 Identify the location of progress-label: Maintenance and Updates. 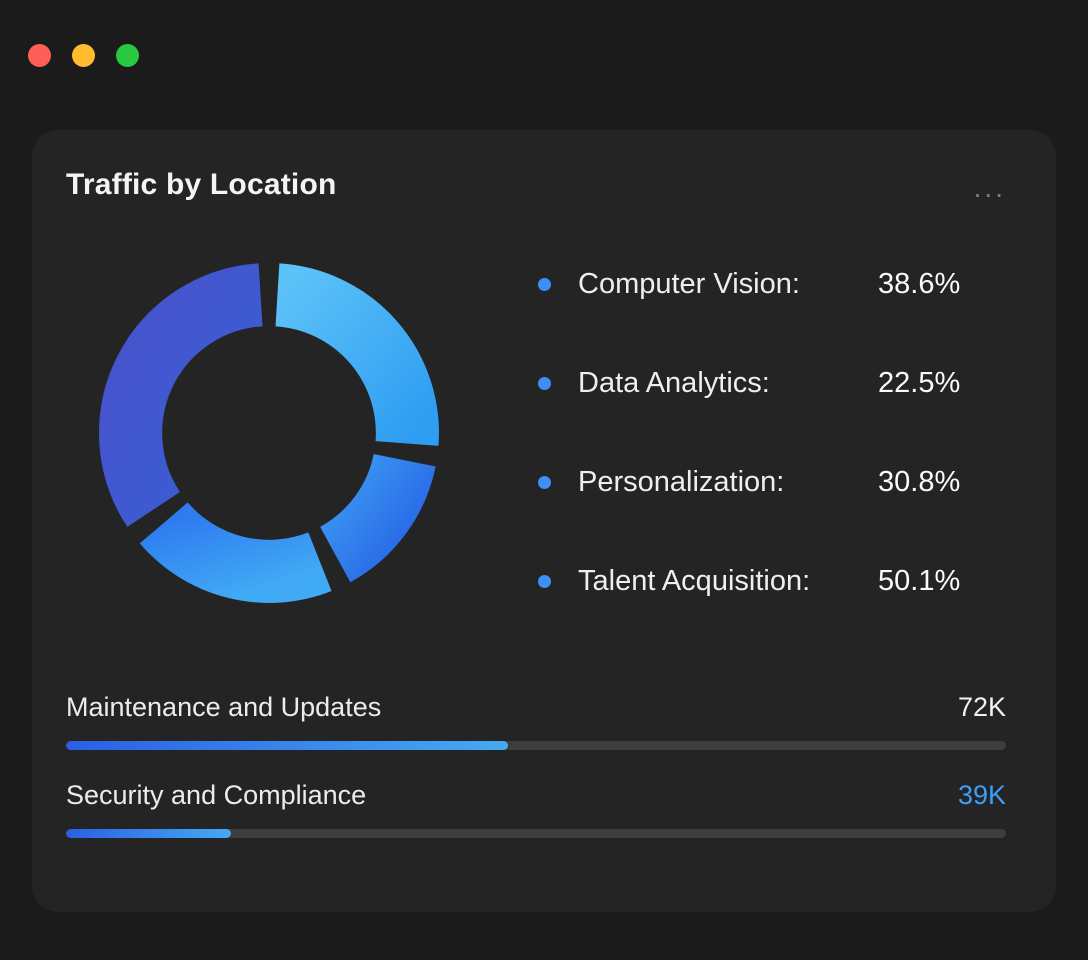
(224, 707).